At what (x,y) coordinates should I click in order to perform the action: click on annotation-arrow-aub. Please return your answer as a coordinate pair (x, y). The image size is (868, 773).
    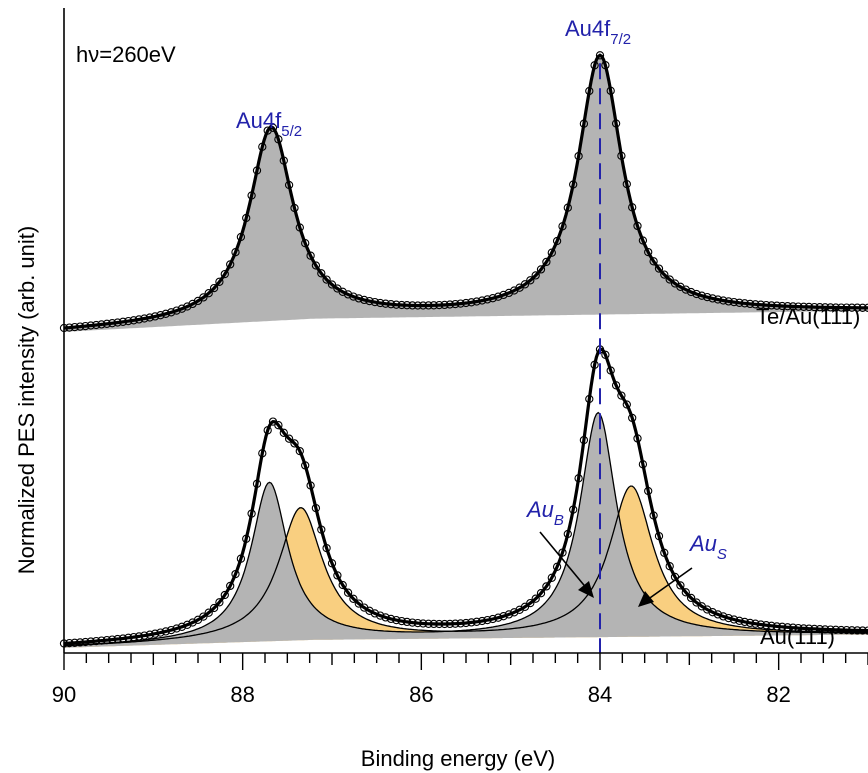
    Looking at the image, I should click on (566, 564).